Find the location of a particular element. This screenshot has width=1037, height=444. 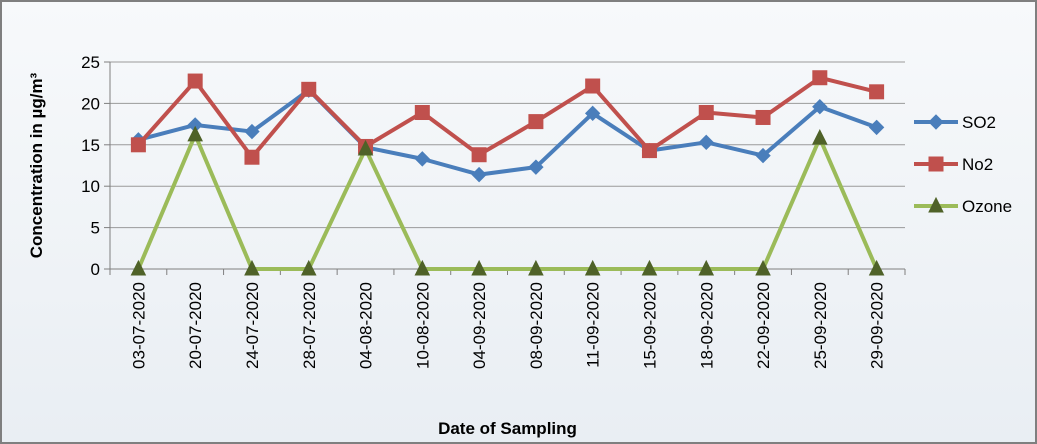

legend: SO2 No2 Ozone is located at coordinates (963, 164).